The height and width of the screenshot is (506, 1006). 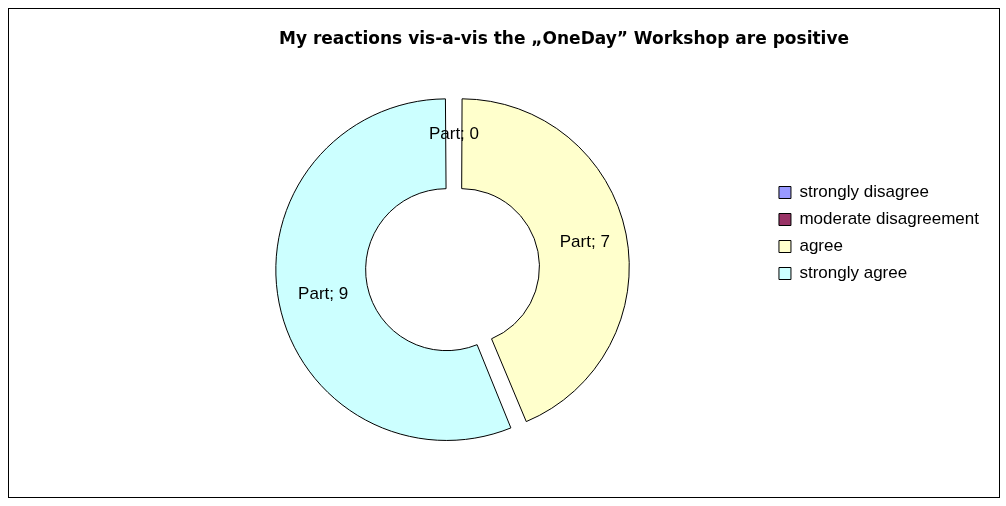 I want to click on data-label: Part; 9, so click(x=323, y=293).